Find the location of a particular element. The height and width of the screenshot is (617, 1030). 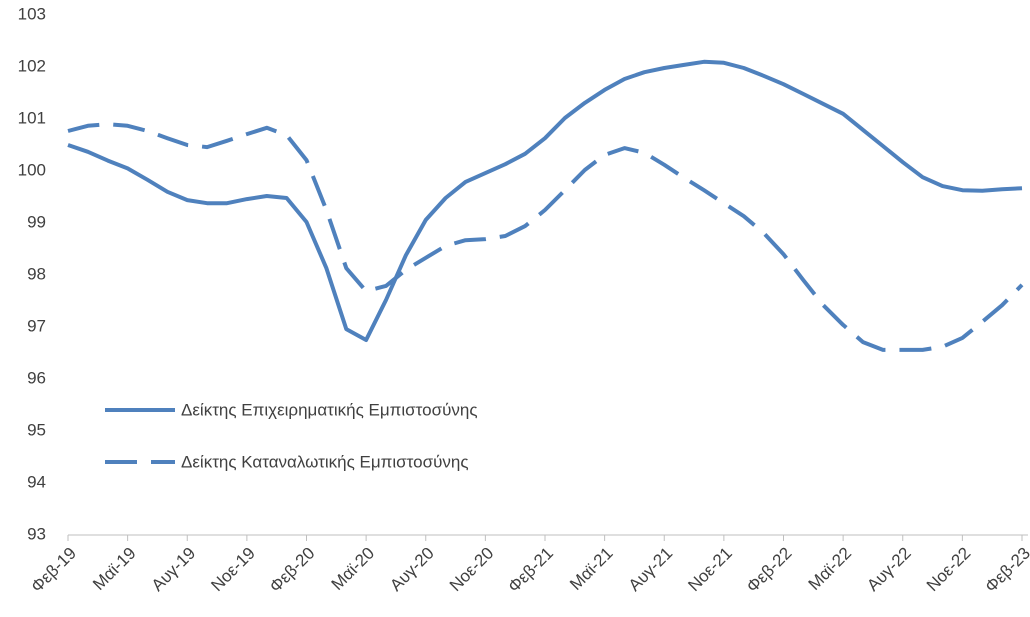

x-tick-label: Φεβ-23 is located at coordinates (1005, 570).